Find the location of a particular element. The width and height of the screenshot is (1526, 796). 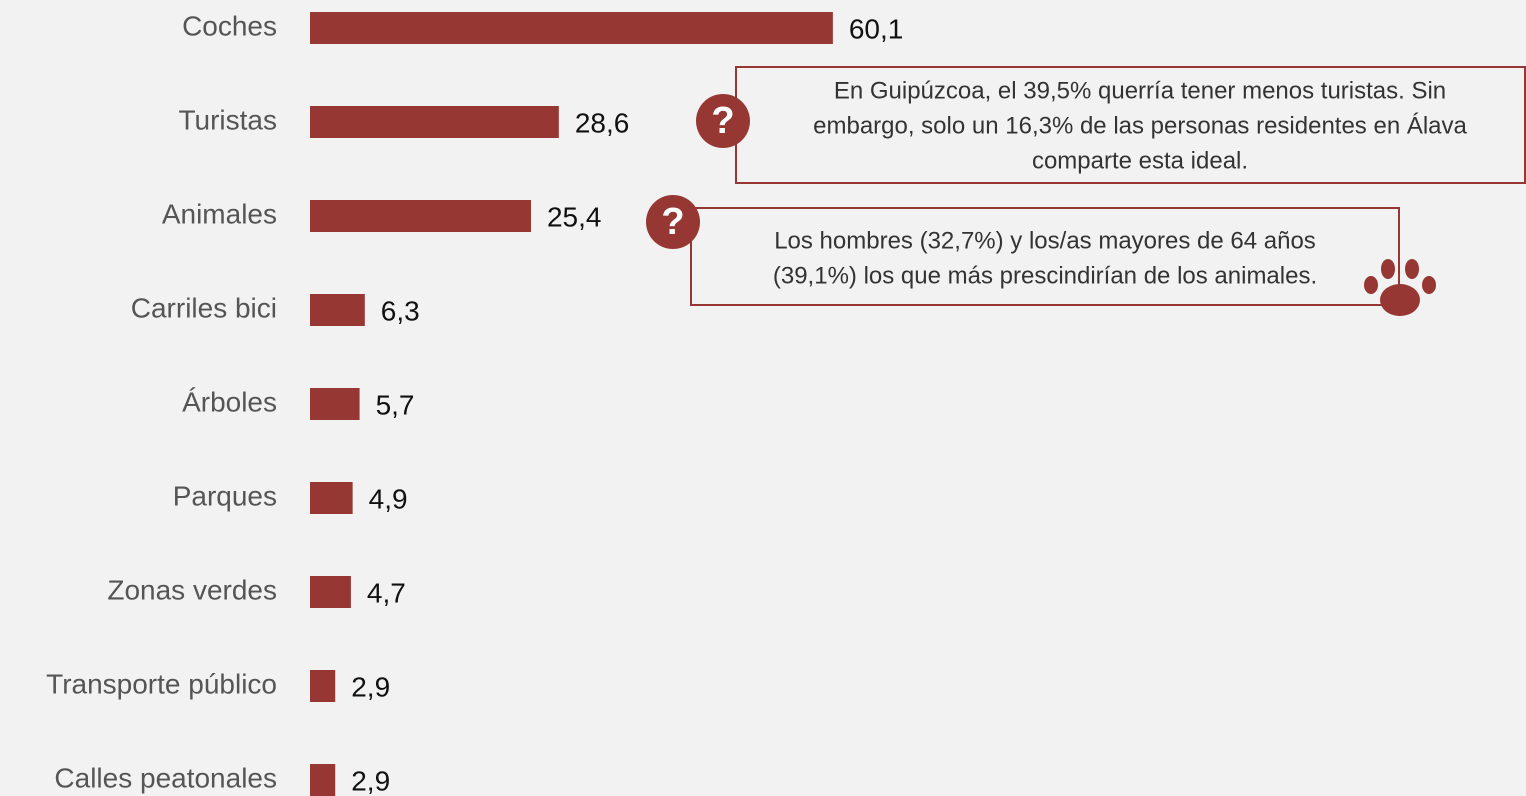

paw-icon is located at coordinates (1400, 287).